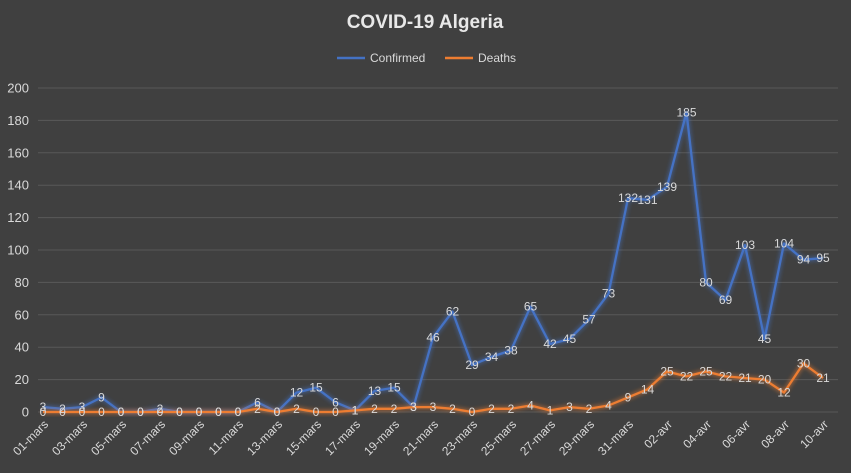 The image size is (851, 473). I want to click on x-tick-label: 07-mars, so click(147, 437).